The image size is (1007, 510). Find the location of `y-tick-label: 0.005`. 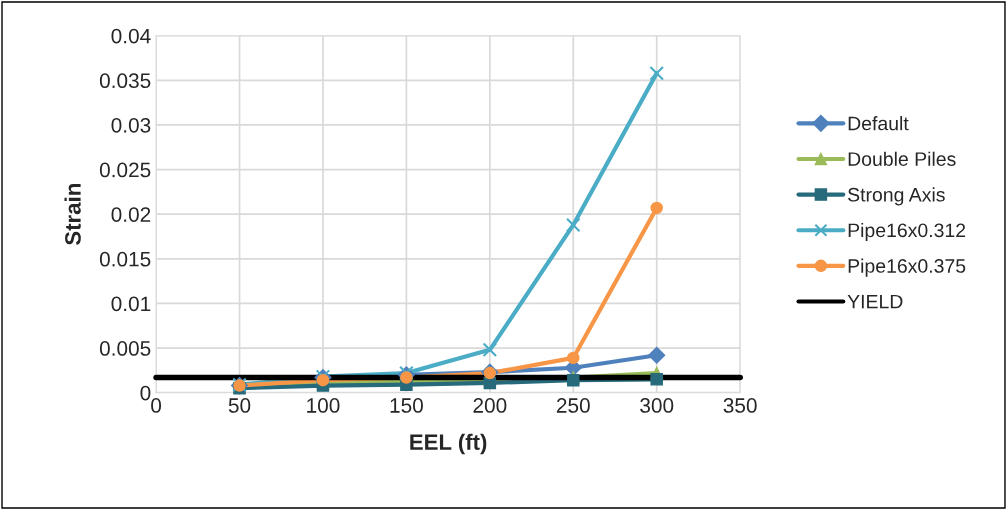

y-tick-label: 0.005 is located at coordinates (125, 348).